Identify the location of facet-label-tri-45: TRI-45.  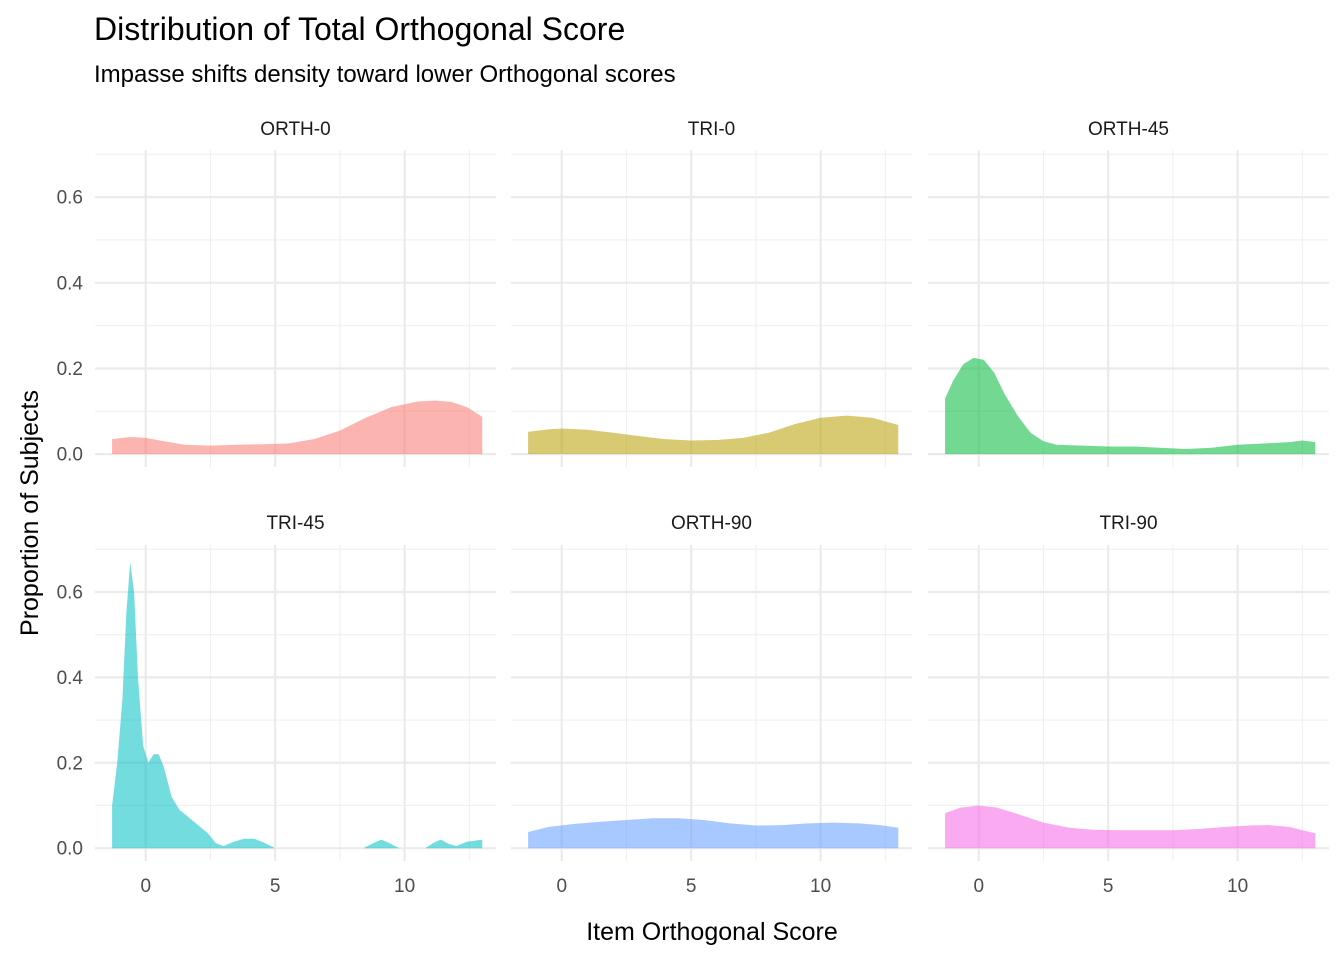
(295, 523).